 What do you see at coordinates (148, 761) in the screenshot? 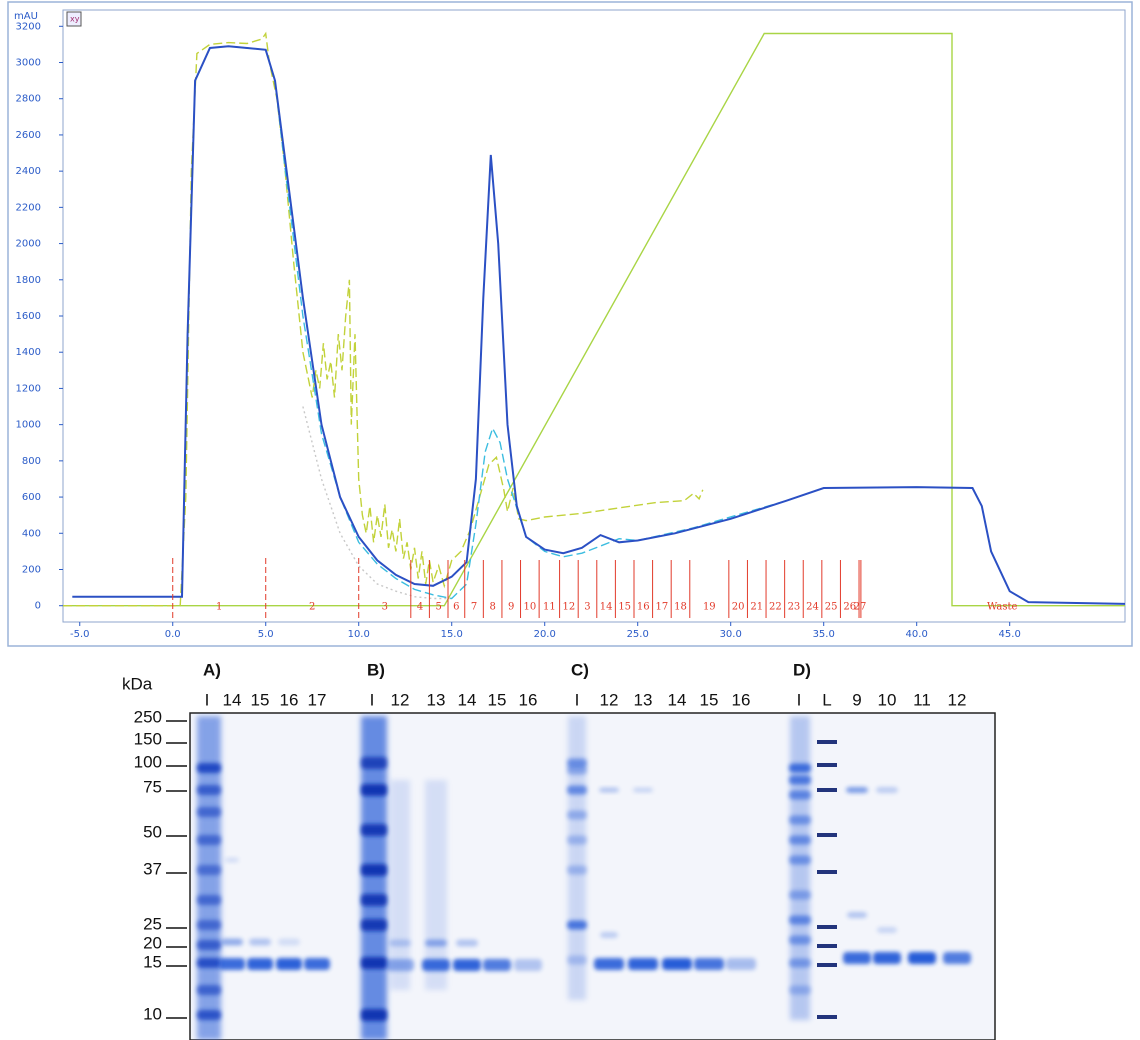
I see `mw-label: 100` at bounding box center [148, 761].